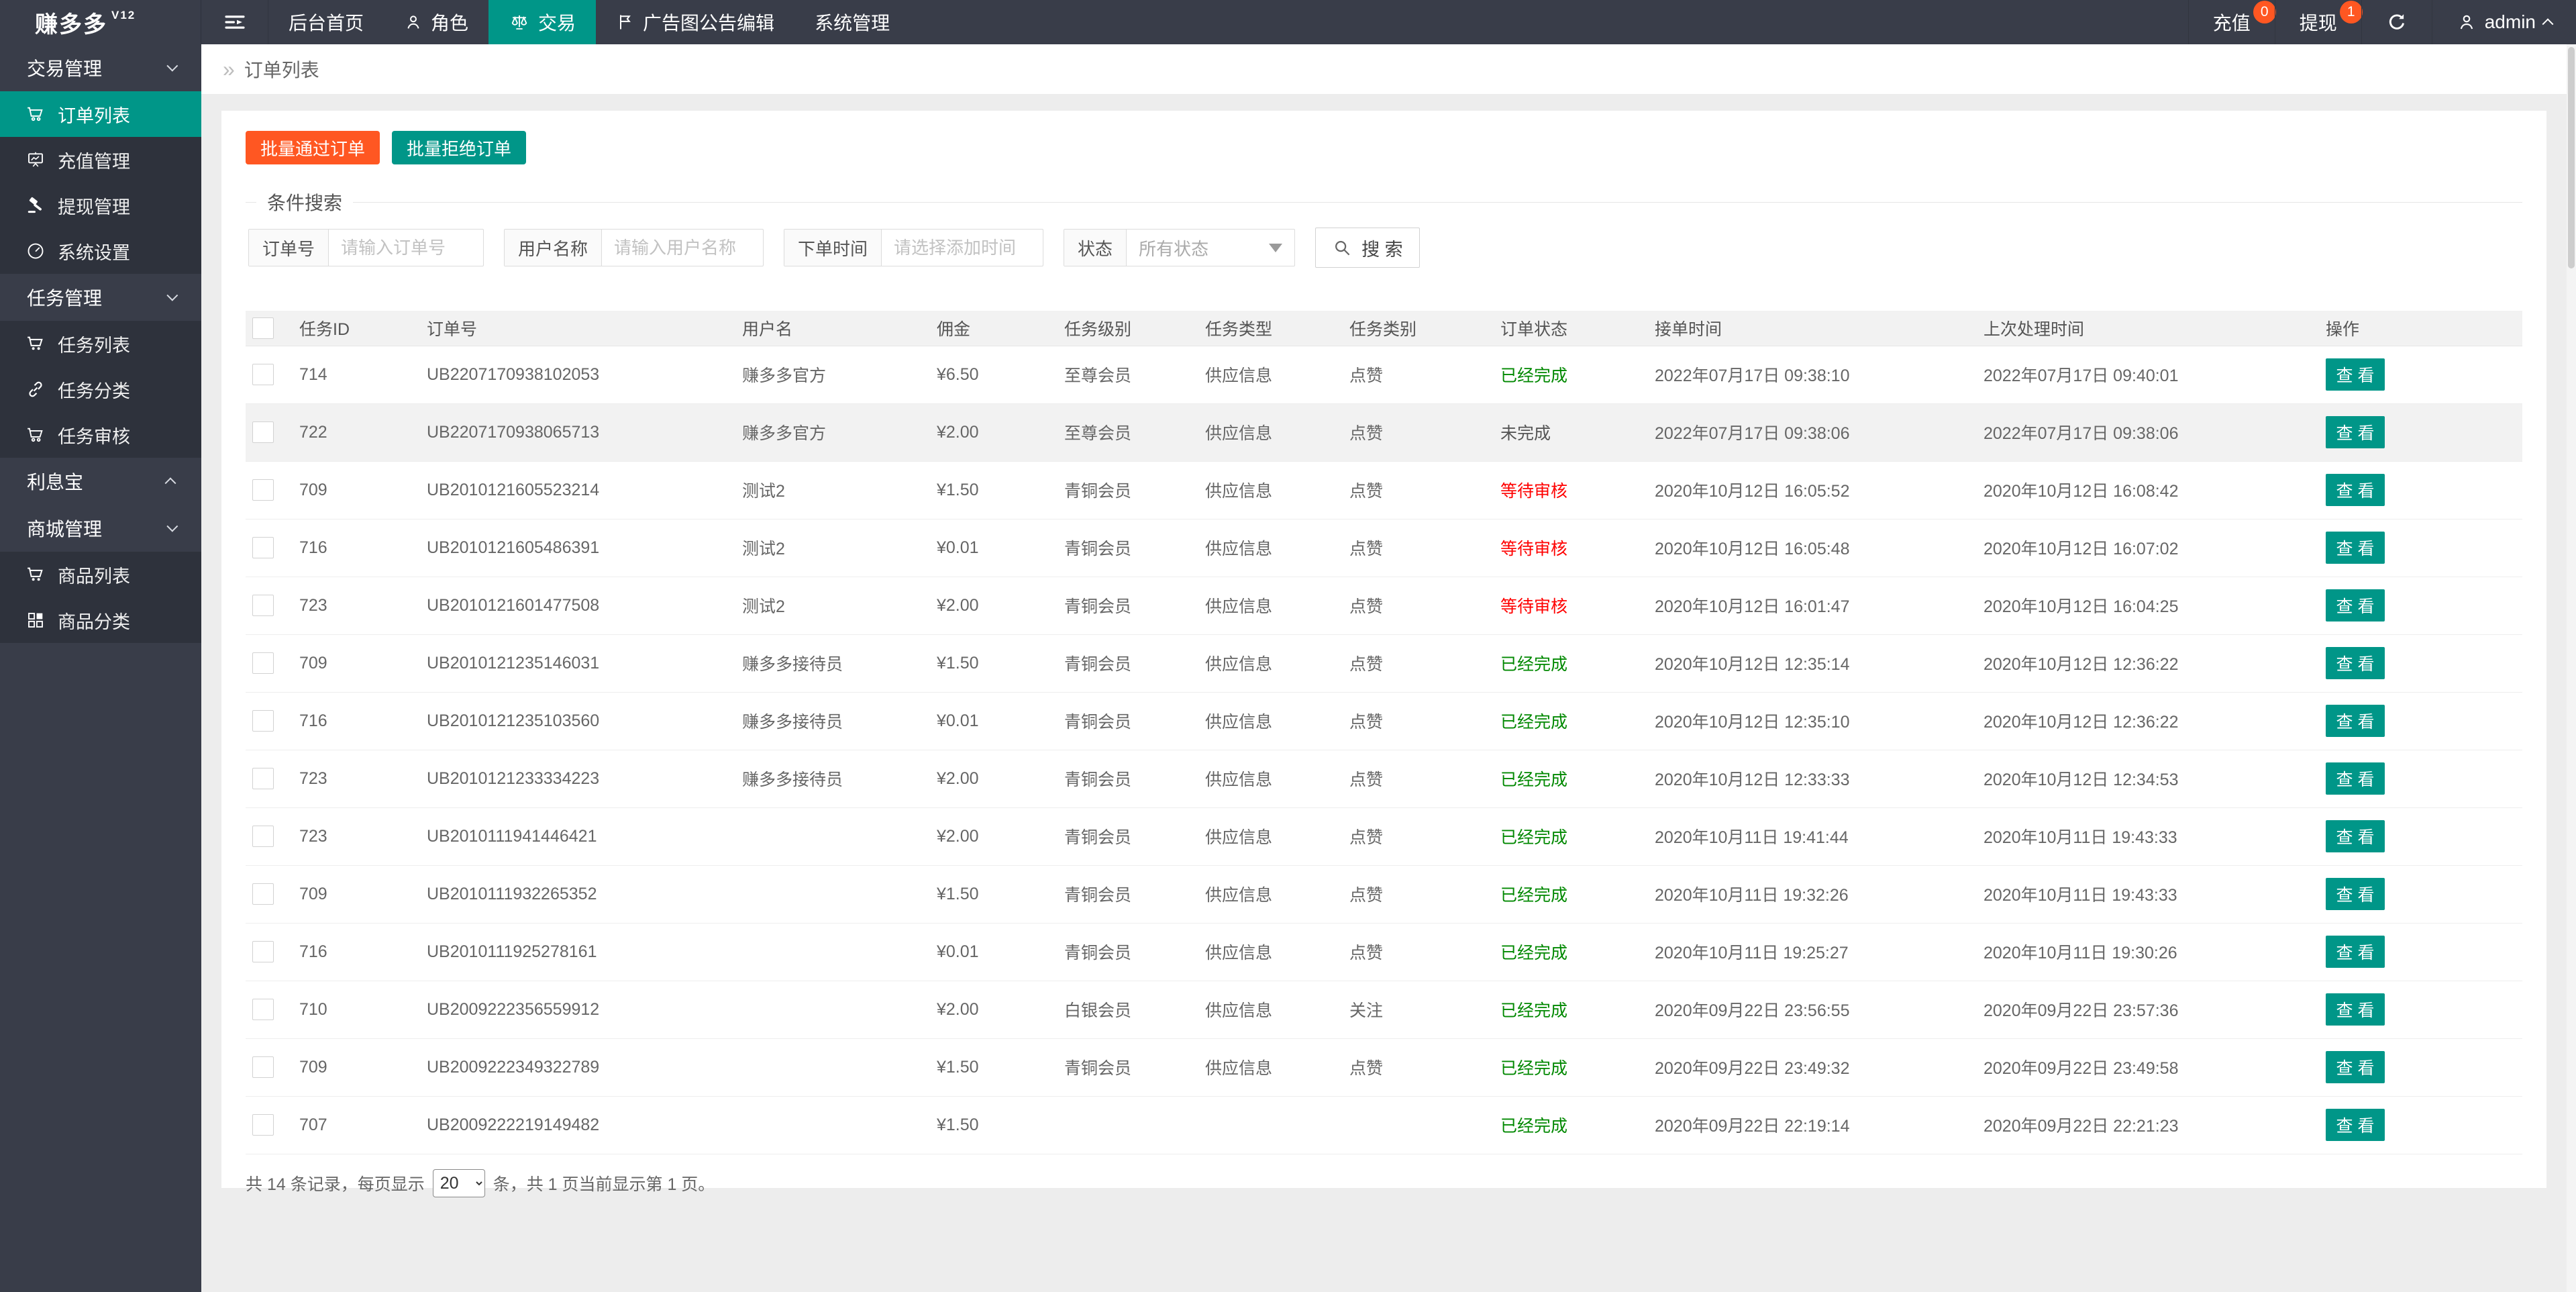  Describe the element at coordinates (100, 160) in the screenshot. I see `sidebar-item: 充值管理` at that location.